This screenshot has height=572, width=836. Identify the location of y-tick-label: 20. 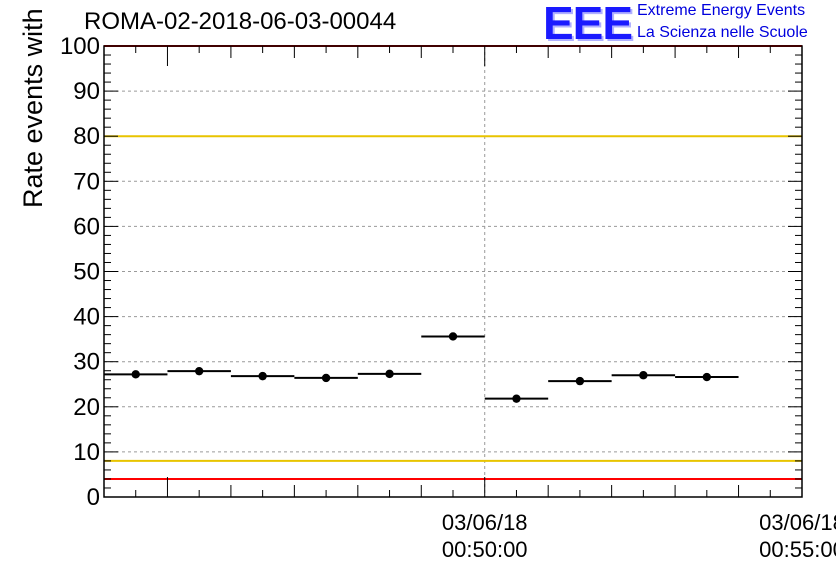
(86, 407).